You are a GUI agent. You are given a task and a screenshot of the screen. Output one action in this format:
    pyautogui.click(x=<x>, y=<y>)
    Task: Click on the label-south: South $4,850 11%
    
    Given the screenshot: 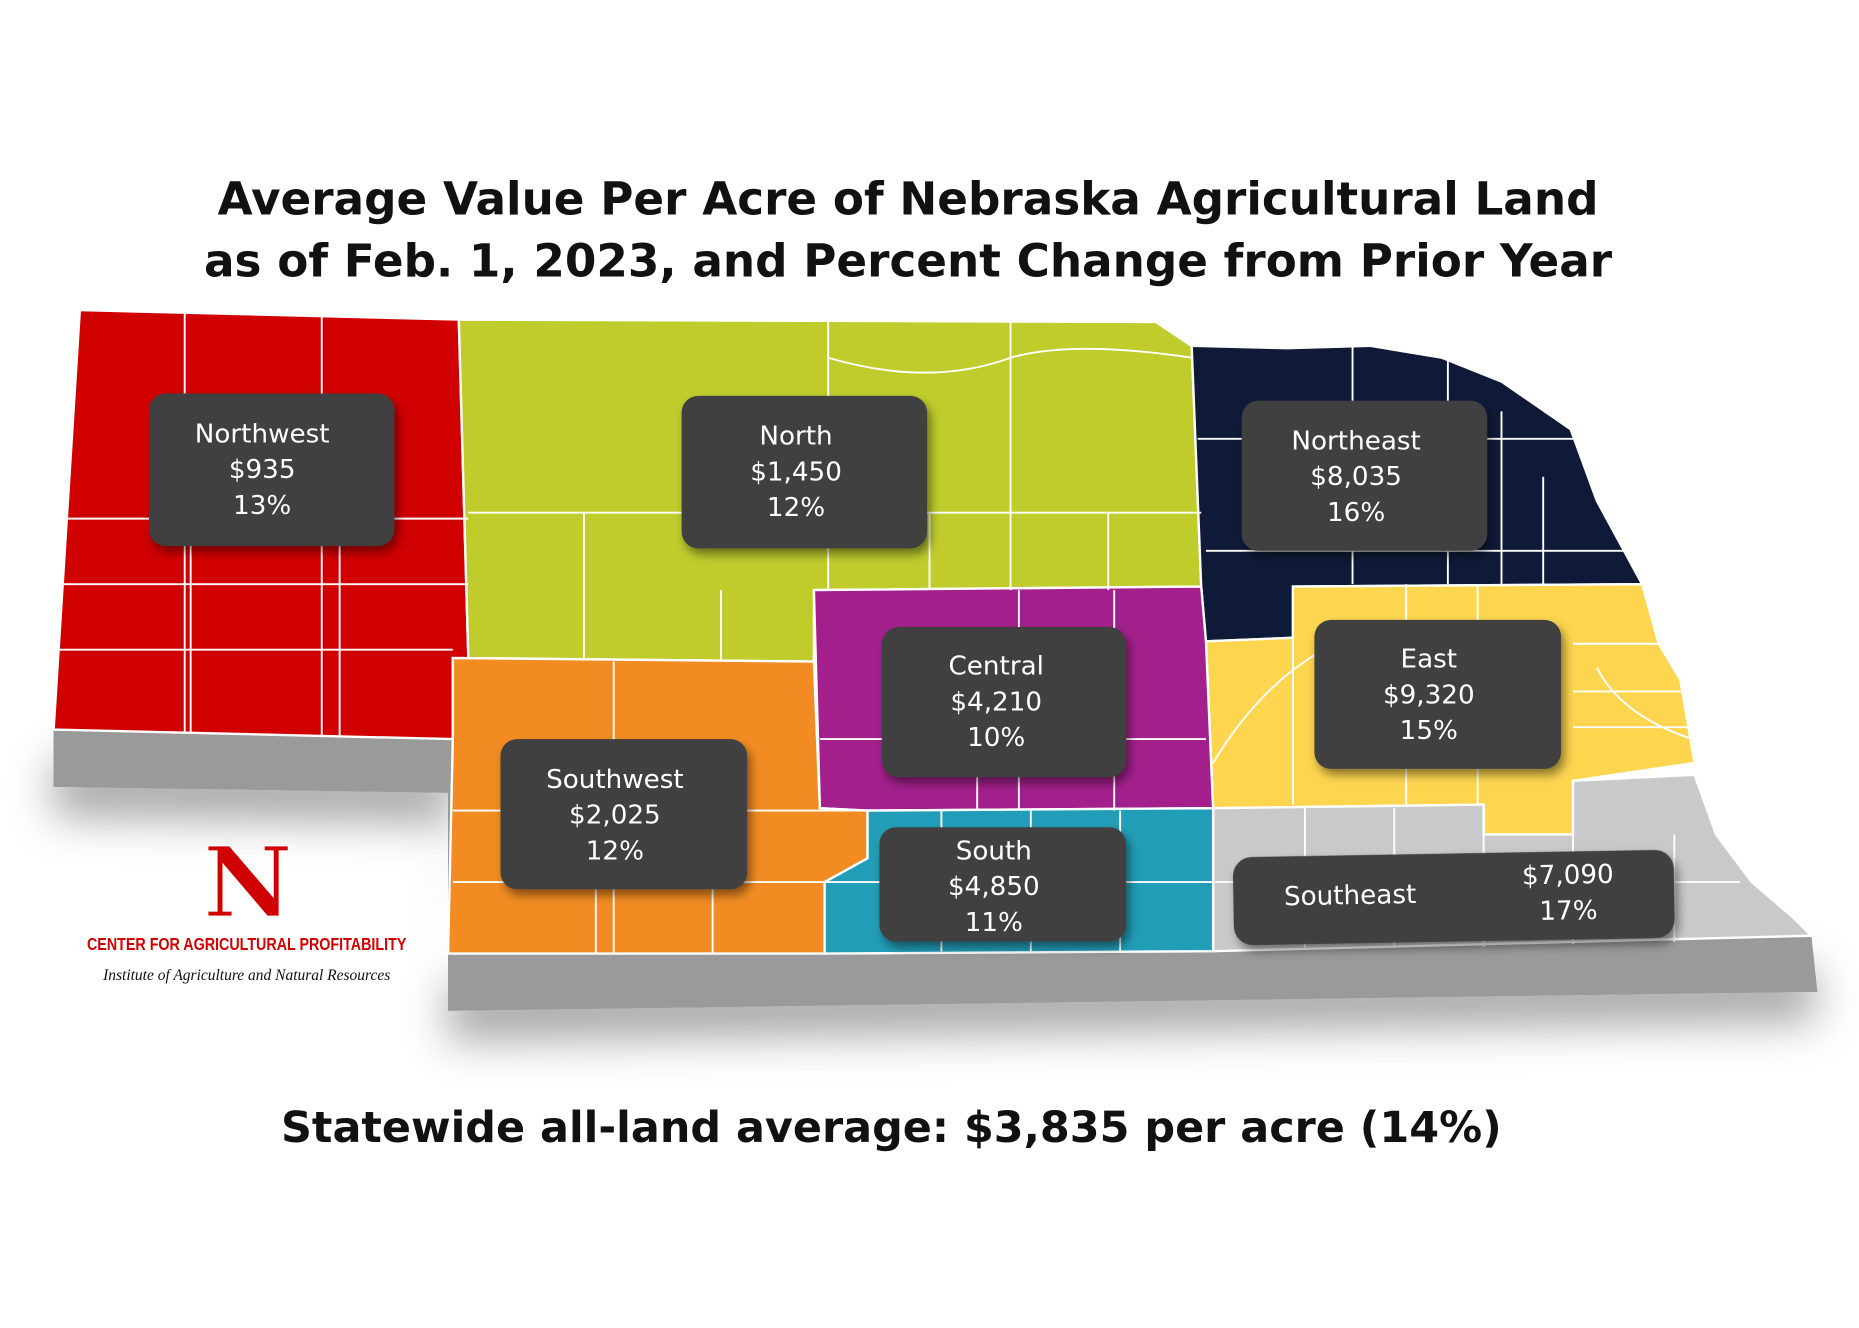 What is the action you would take?
    pyautogui.click(x=1003, y=884)
    